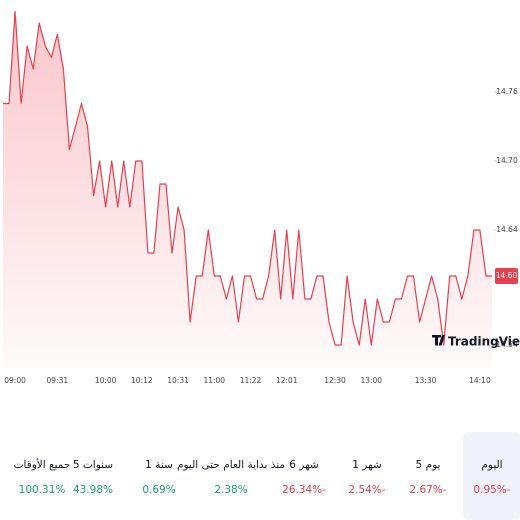  I want to click on period-change: 0.95%-, so click(491, 490).